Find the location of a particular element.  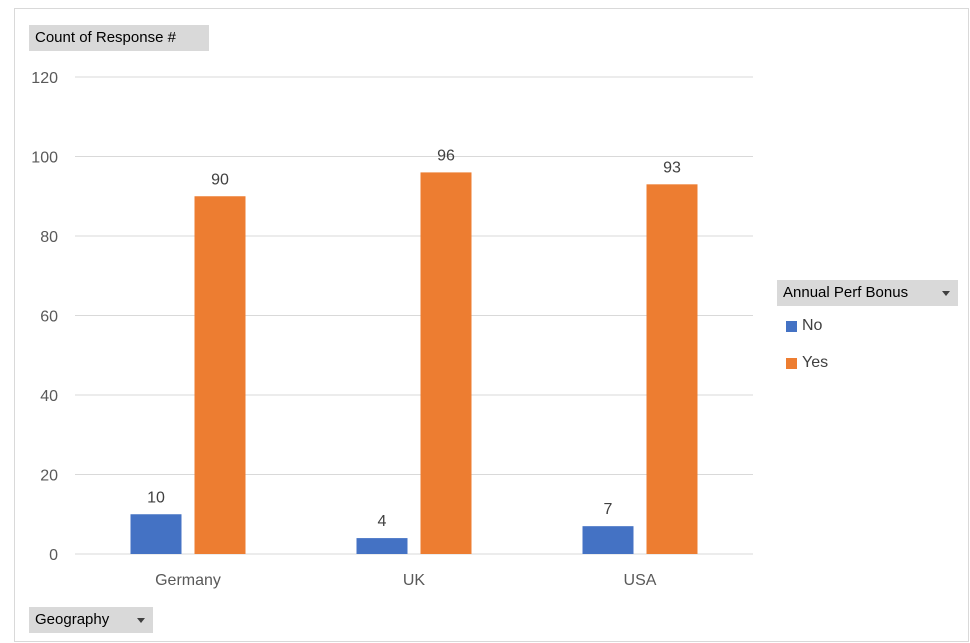

y-tick-label: 80 is located at coordinates (49, 237).